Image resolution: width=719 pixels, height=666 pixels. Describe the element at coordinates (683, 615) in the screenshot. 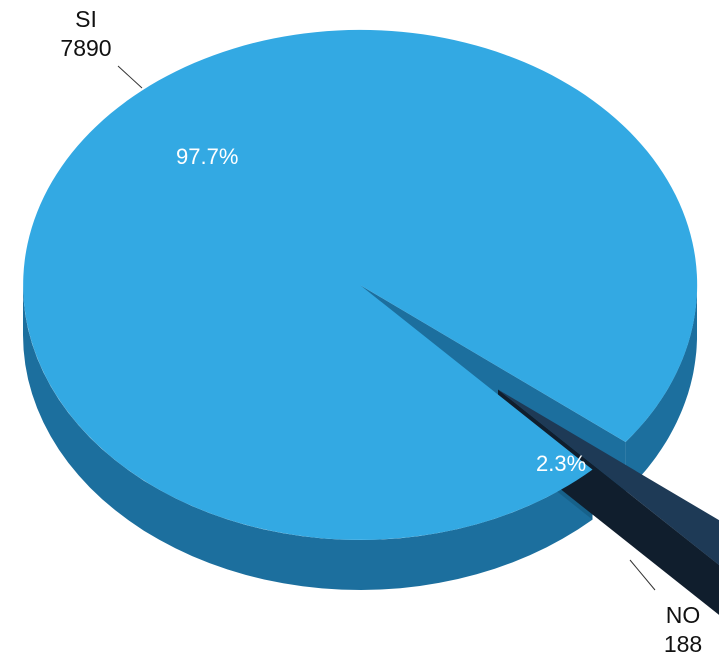

I see `category-label-no: NO` at that location.